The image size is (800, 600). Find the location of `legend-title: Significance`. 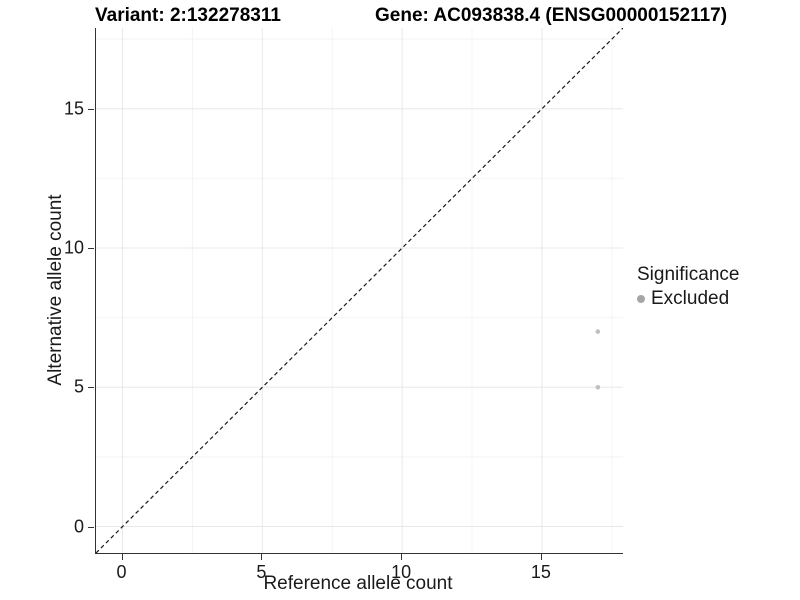

legend-title: Significance is located at coordinates (688, 274).